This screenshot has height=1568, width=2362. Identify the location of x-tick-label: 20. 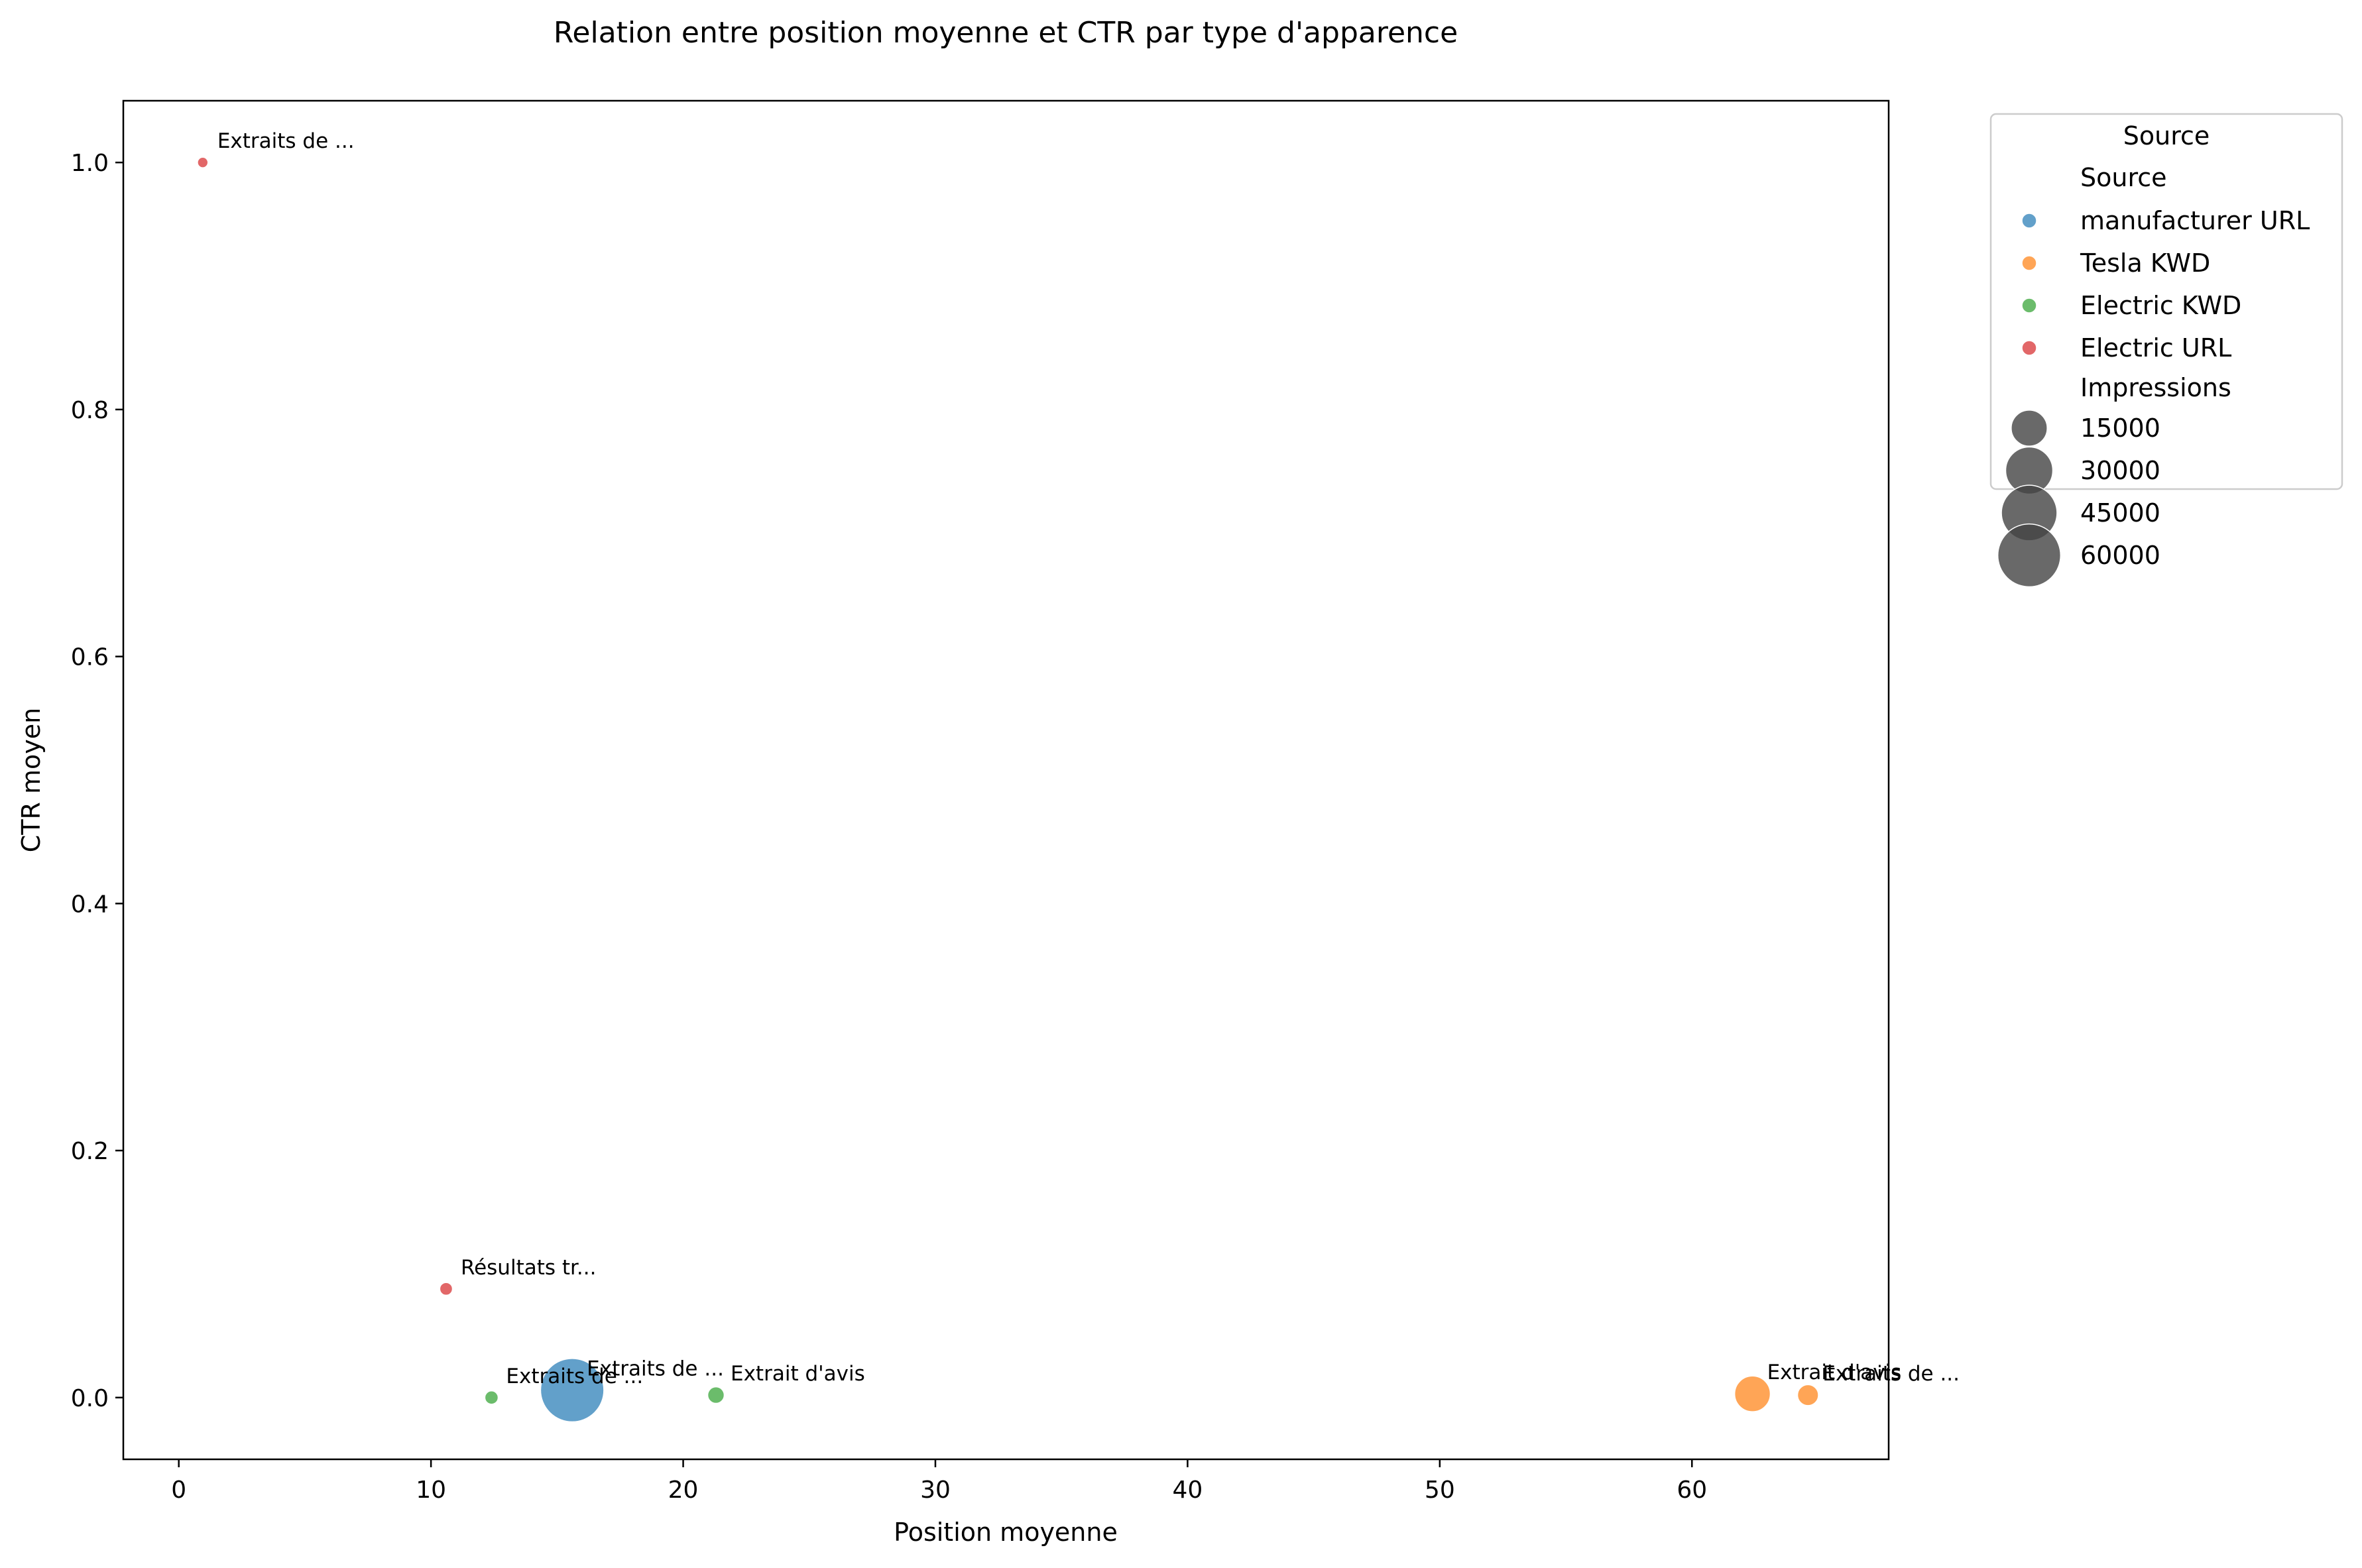
(684, 1491).